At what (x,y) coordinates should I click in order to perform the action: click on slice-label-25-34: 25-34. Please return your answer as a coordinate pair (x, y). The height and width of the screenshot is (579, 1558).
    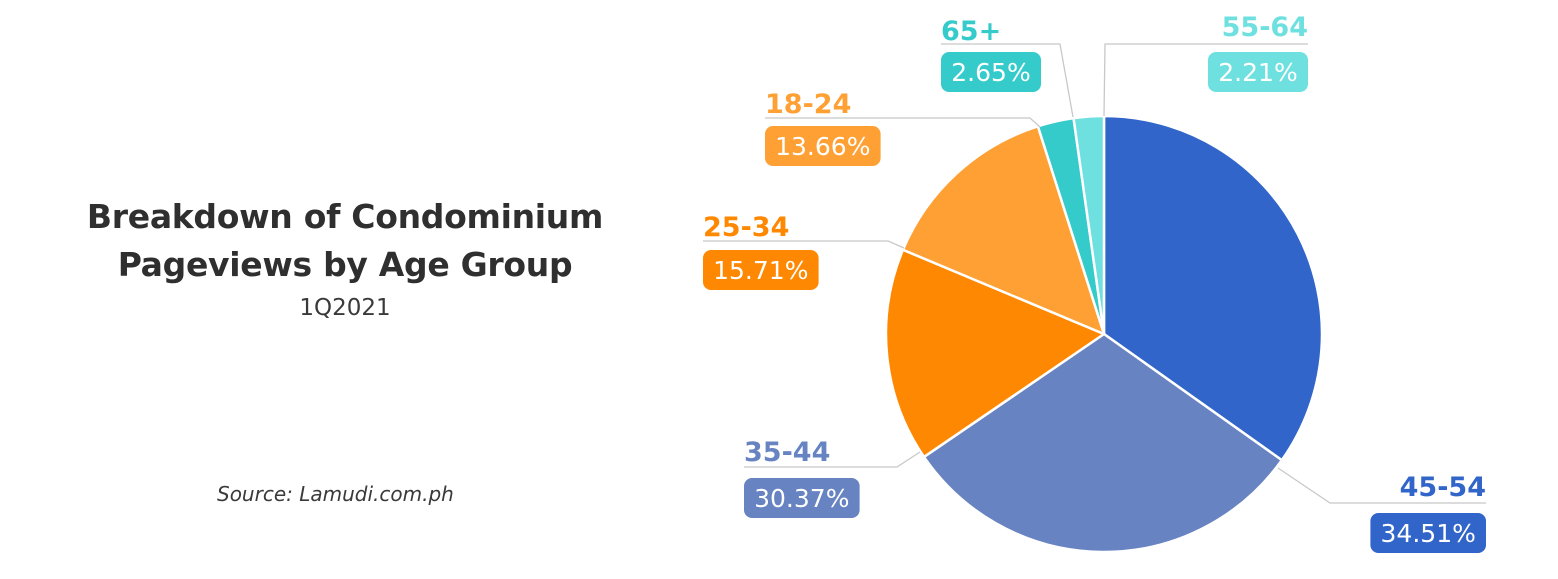
    Looking at the image, I should click on (746, 227).